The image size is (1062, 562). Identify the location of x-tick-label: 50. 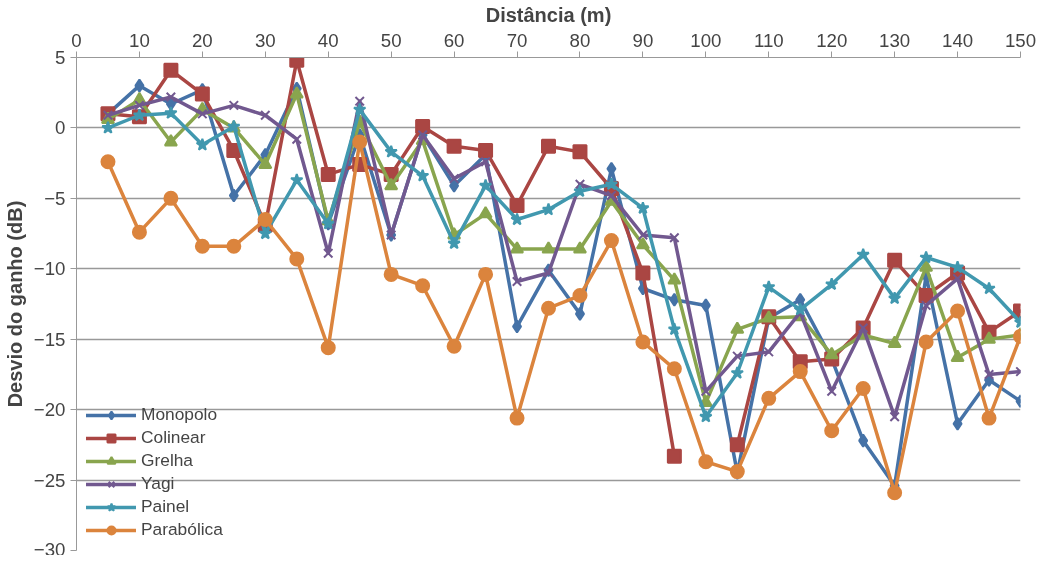
(391, 40).